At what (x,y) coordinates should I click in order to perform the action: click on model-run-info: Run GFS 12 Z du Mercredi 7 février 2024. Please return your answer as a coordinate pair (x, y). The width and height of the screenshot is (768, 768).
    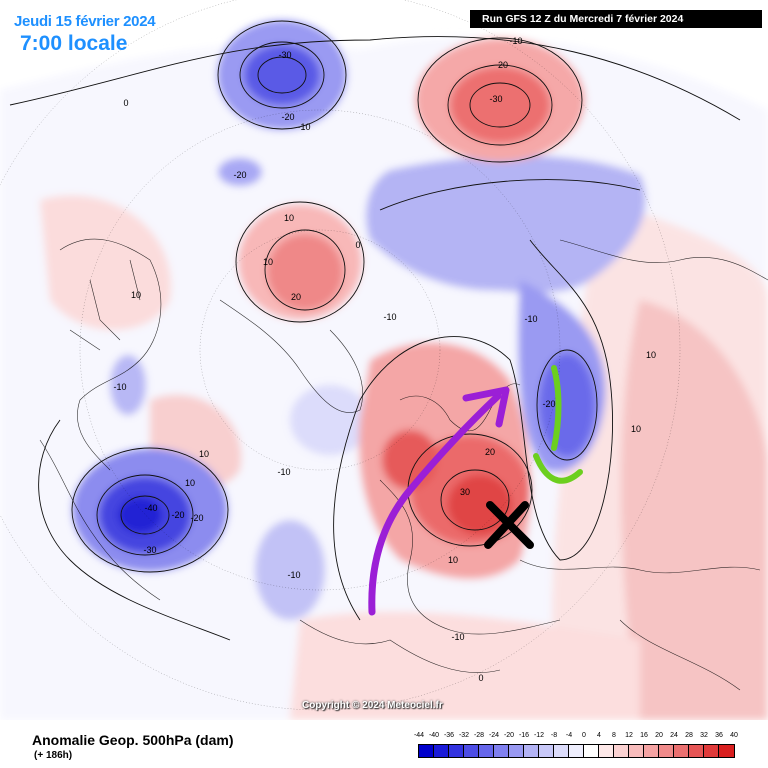
    Looking at the image, I should click on (616, 19).